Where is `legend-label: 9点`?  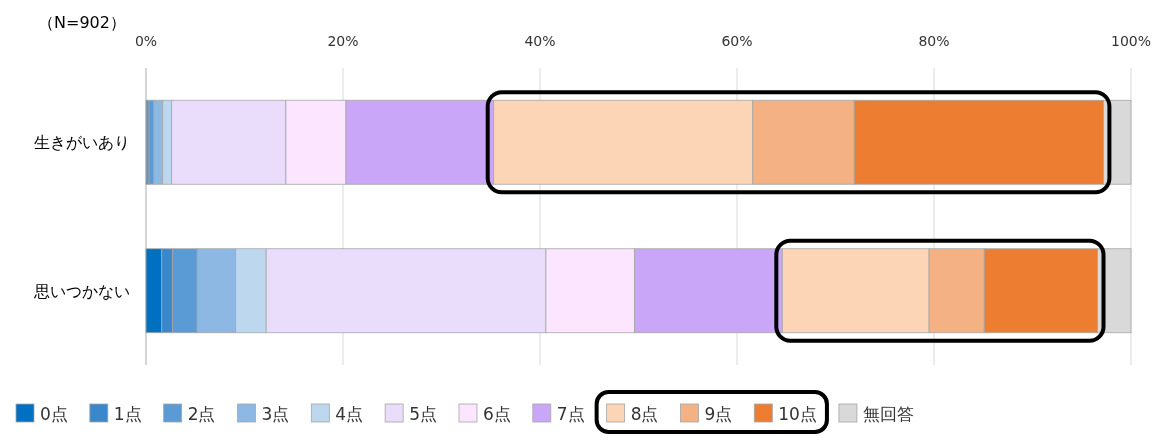
legend-label: 9点 is located at coordinates (718, 414).